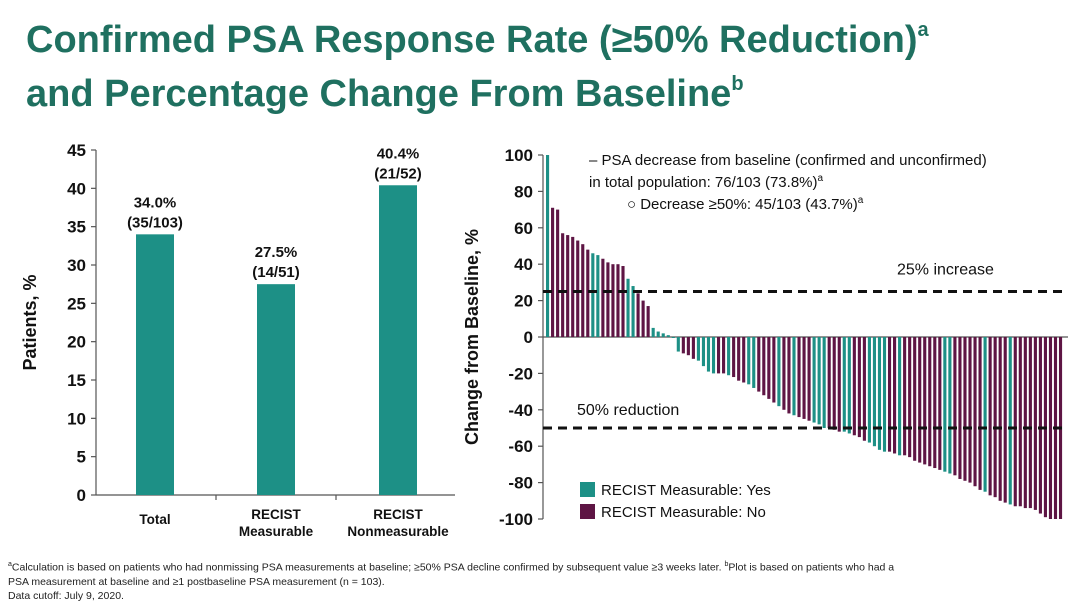 The image size is (1080, 607). I want to click on waterfall-y-tick-label: -20, so click(520, 373).